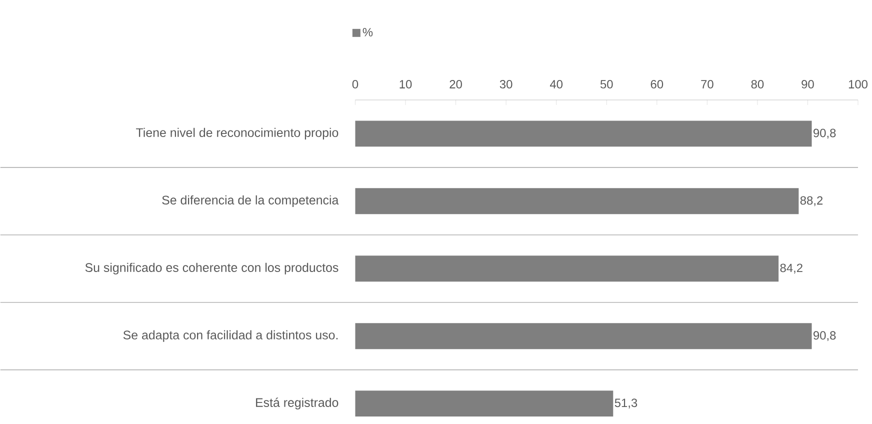 This screenshot has height=424, width=872. Describe the element at coordinates (456, 84) in the screenshot. I see `x-tick-label: 20` at that location.